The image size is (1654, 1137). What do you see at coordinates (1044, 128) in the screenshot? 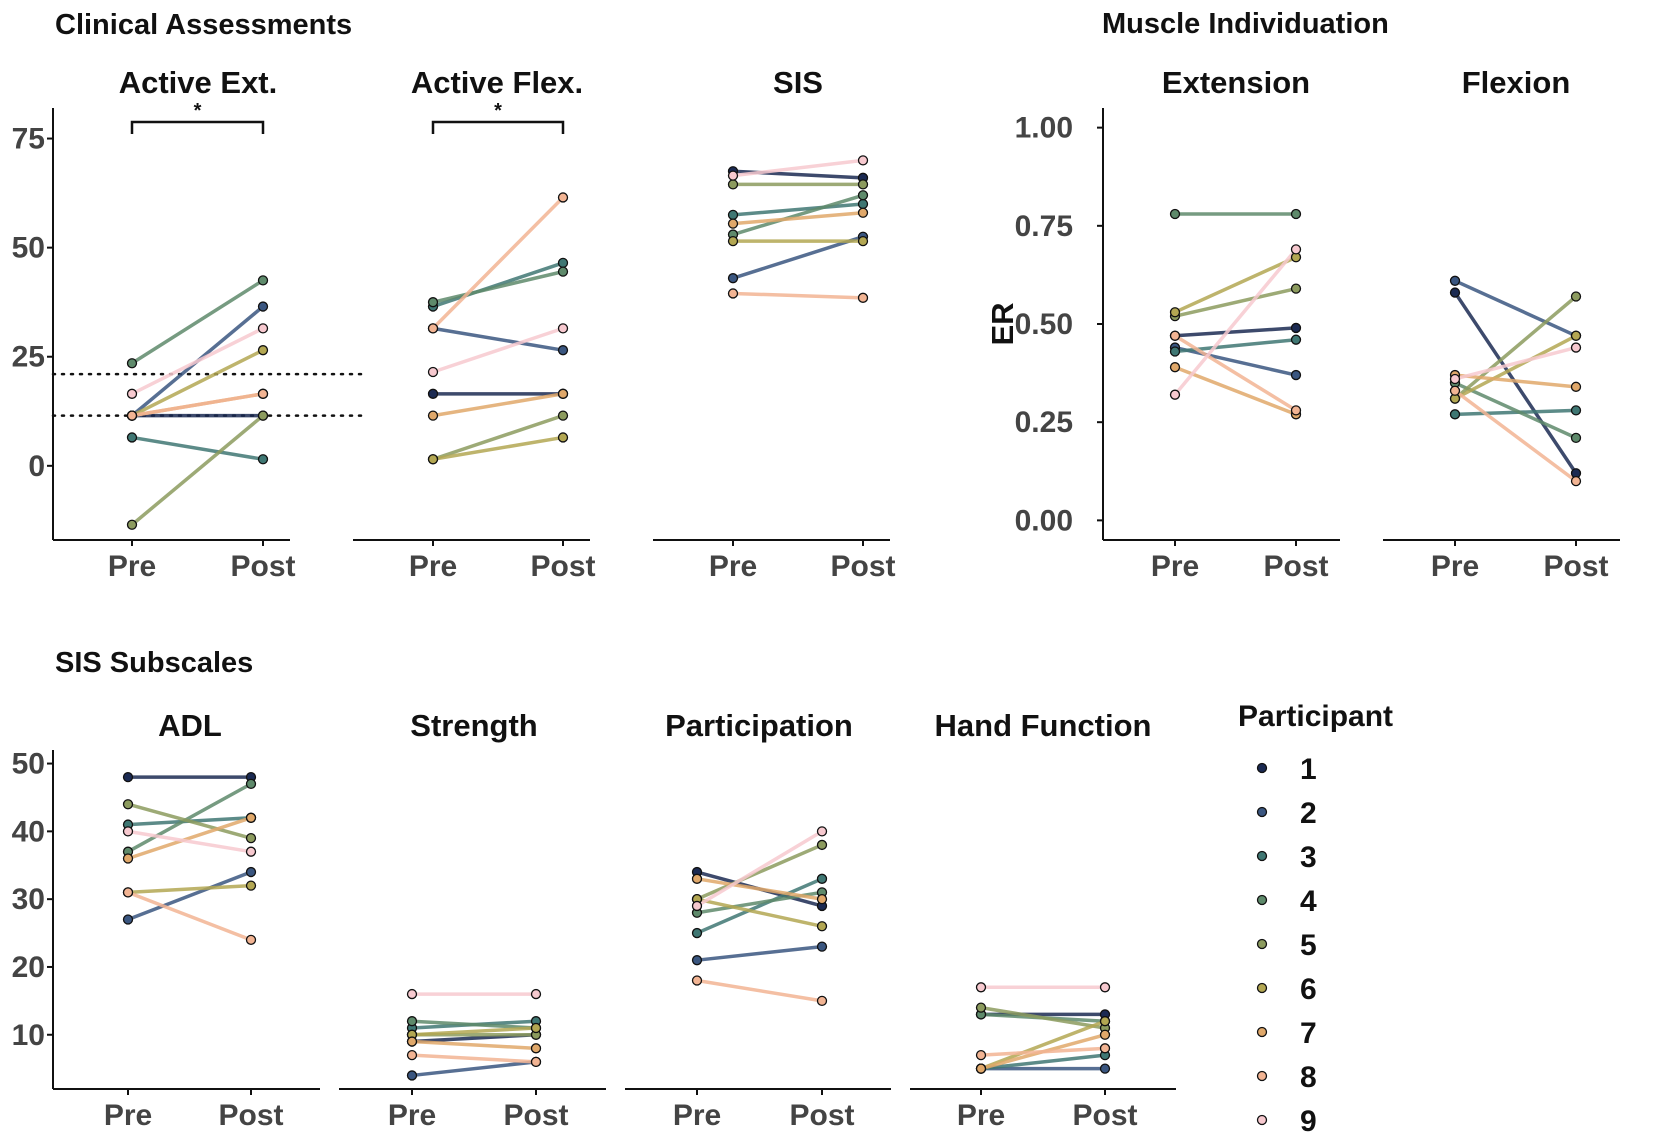
I see `y-tick-label: 1.00` at bounding box center [1044, 128].